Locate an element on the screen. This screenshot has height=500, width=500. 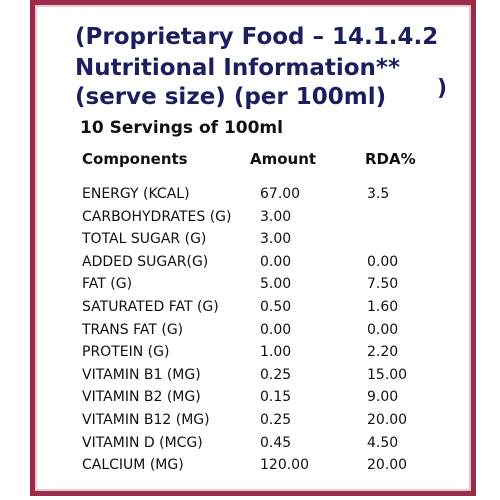
cell-component: PROTEIN (G) is located at coordinates (126, 352).